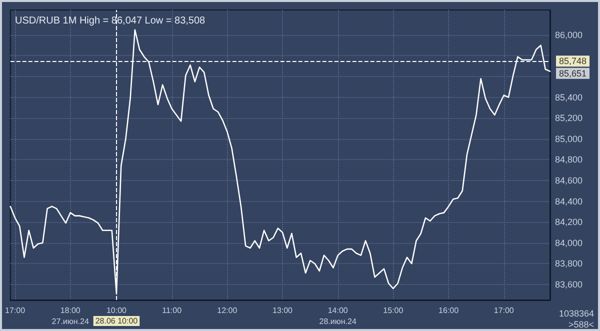  Describe the element at coordinates (581, 325) in the screenshot. I see `text: >588<` at that location.